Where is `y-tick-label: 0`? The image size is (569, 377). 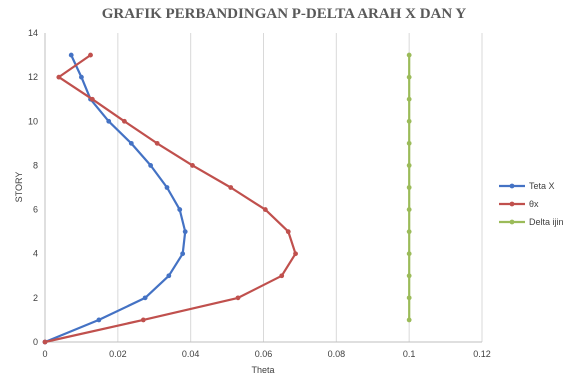 y-tick-label: 0 is located at coordinates (35, 342).